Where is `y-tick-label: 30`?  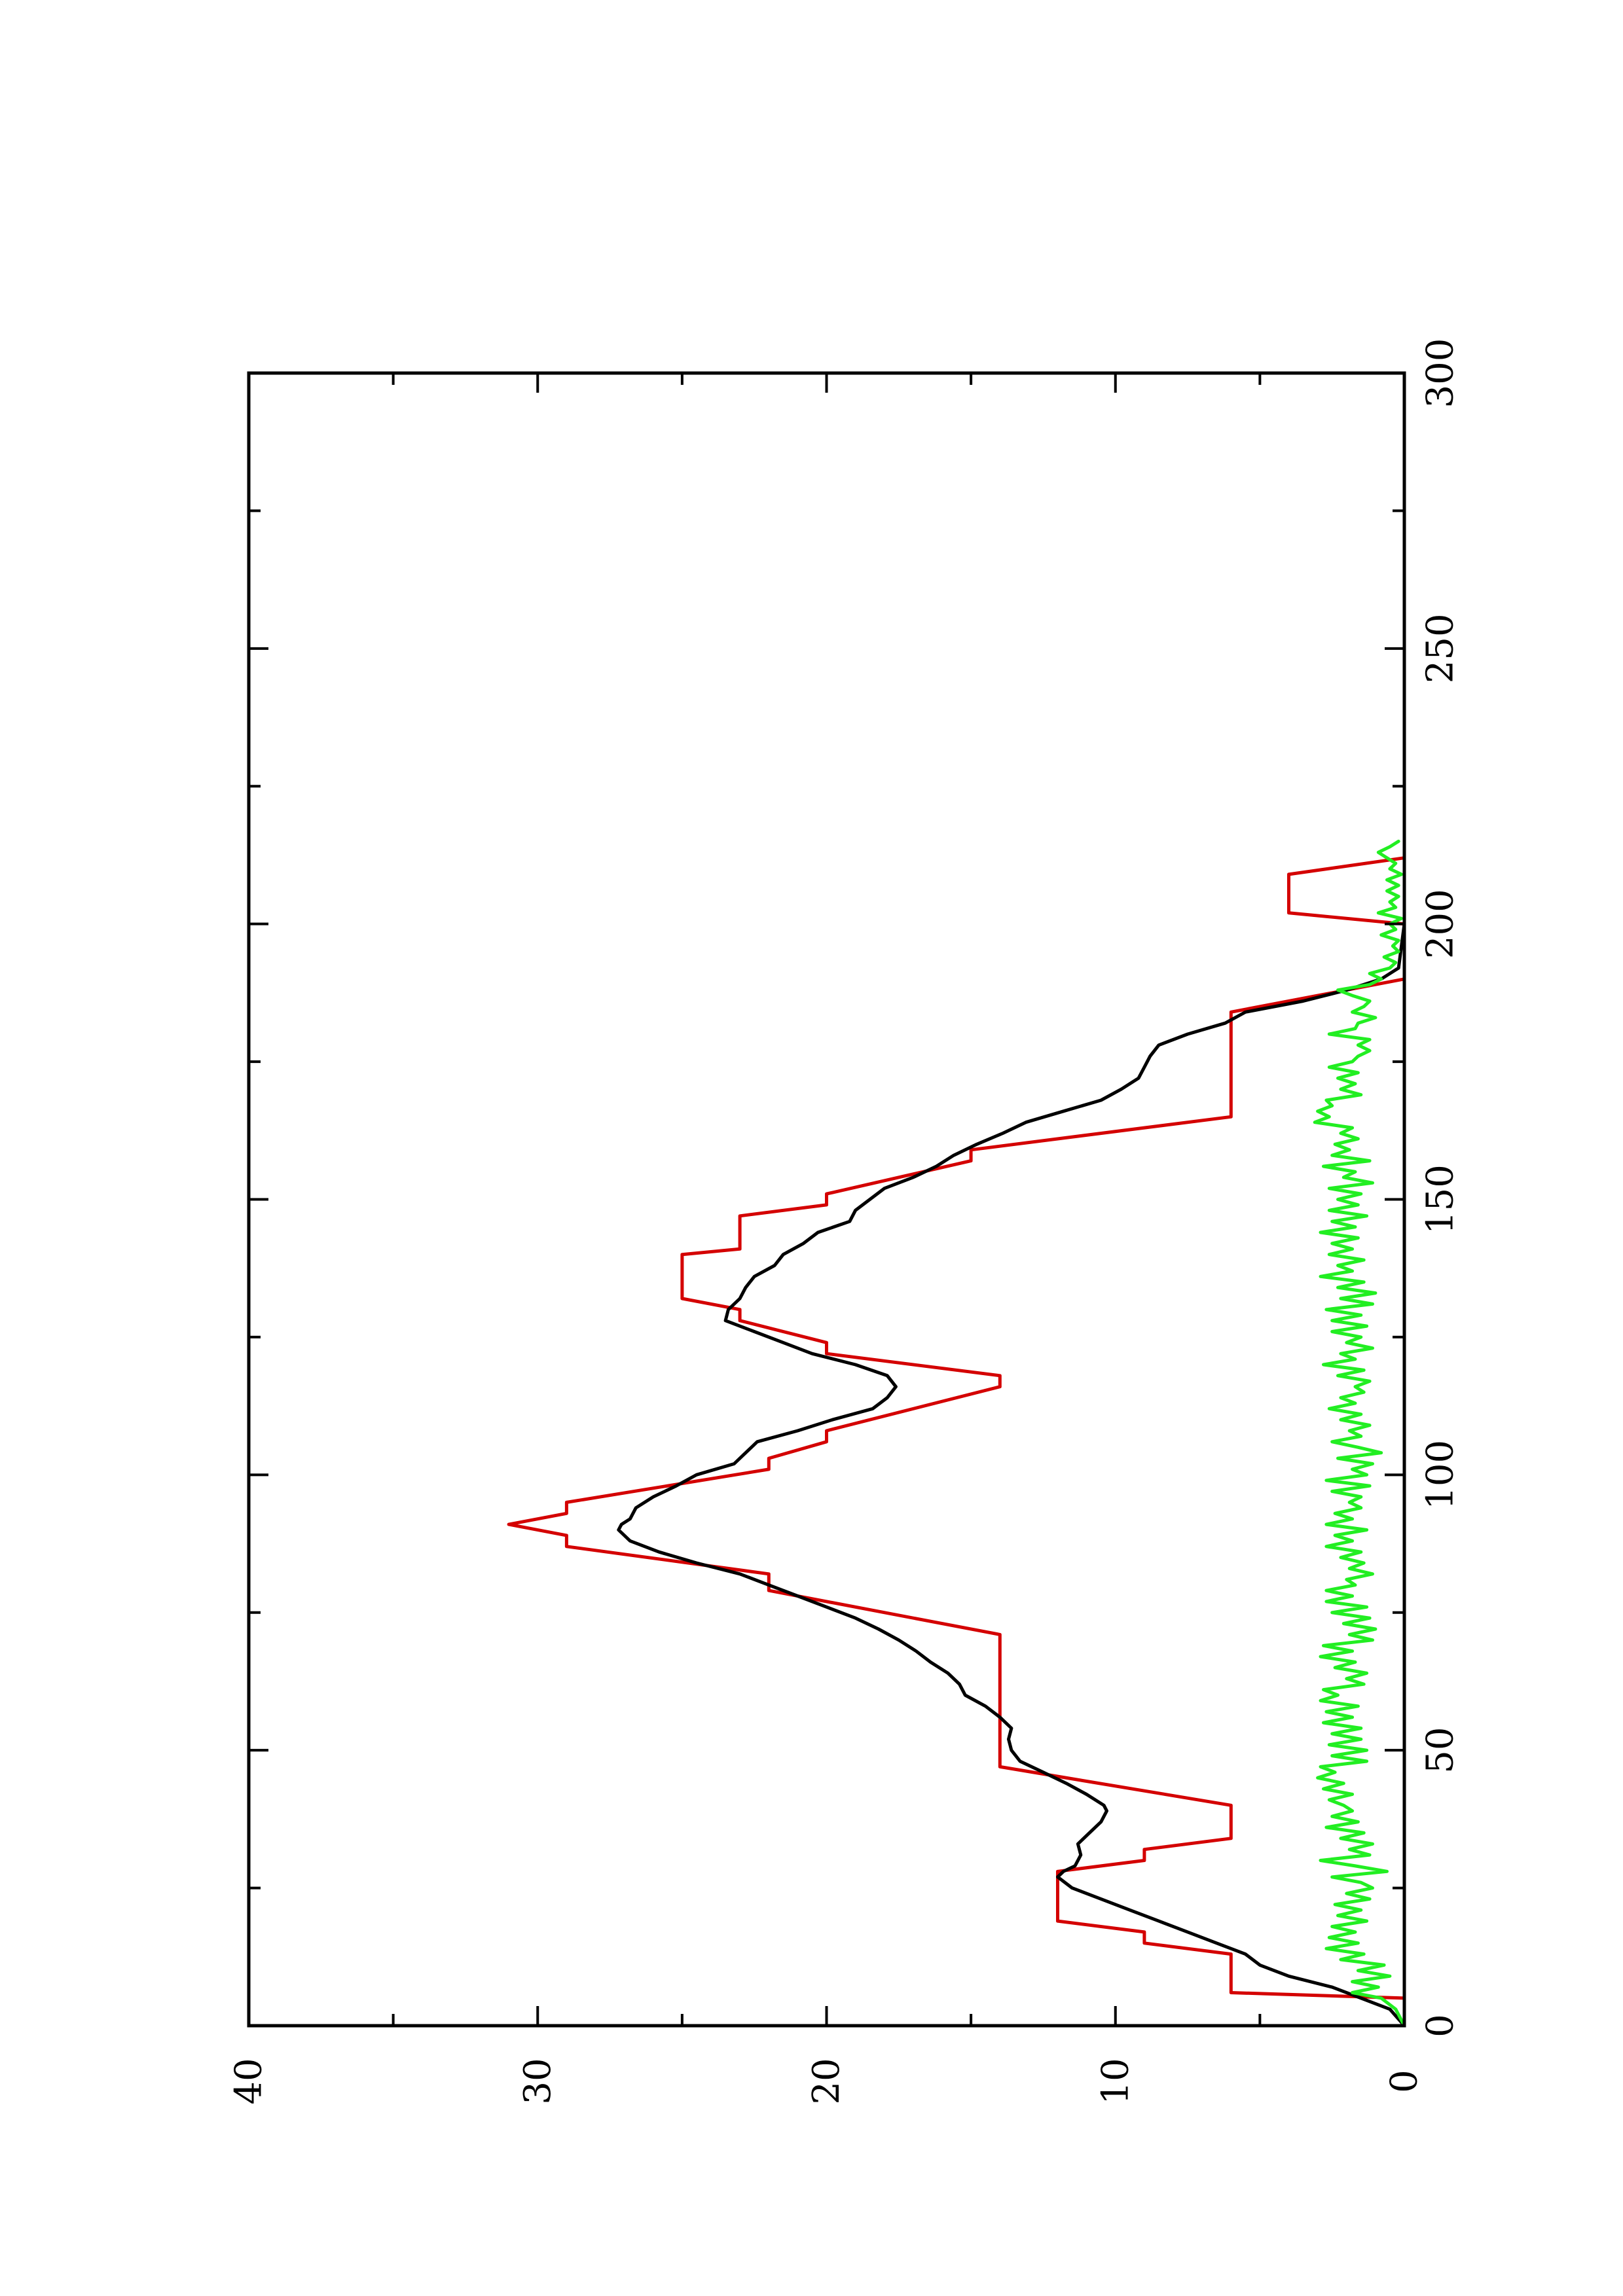 y-tick-label: 30 is located at coordinates (538, 2081).